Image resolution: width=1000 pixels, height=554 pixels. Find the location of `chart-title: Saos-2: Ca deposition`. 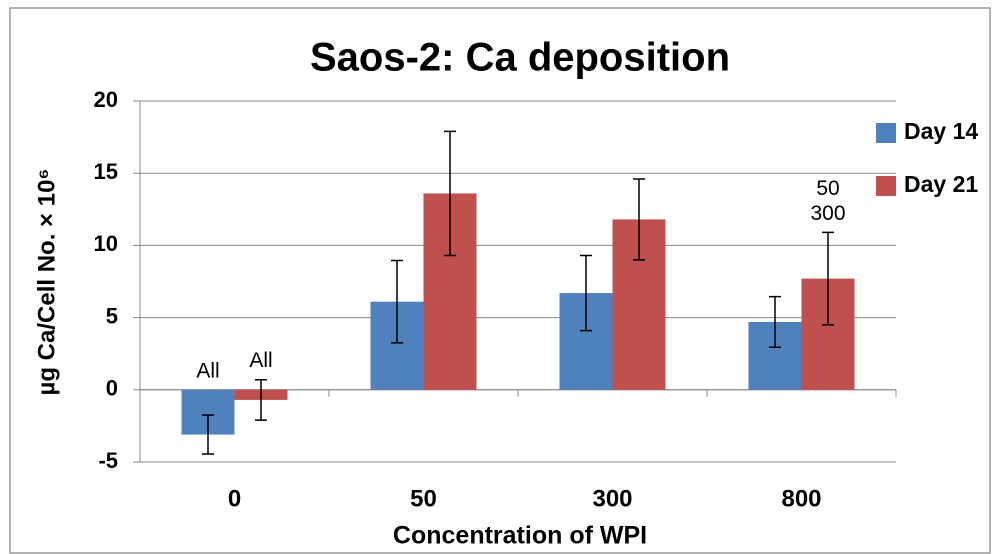

chart-title: Saos-2: Ca deposition is located at coordinates (520, 58).